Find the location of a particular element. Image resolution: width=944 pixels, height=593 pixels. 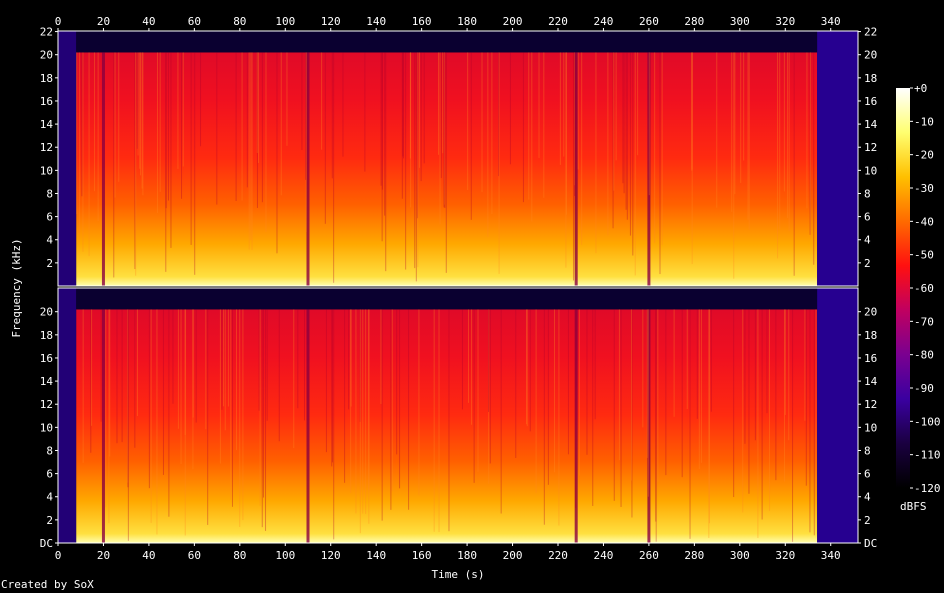

y-tick-label-right: 10 is located at coordinates (870, 427).